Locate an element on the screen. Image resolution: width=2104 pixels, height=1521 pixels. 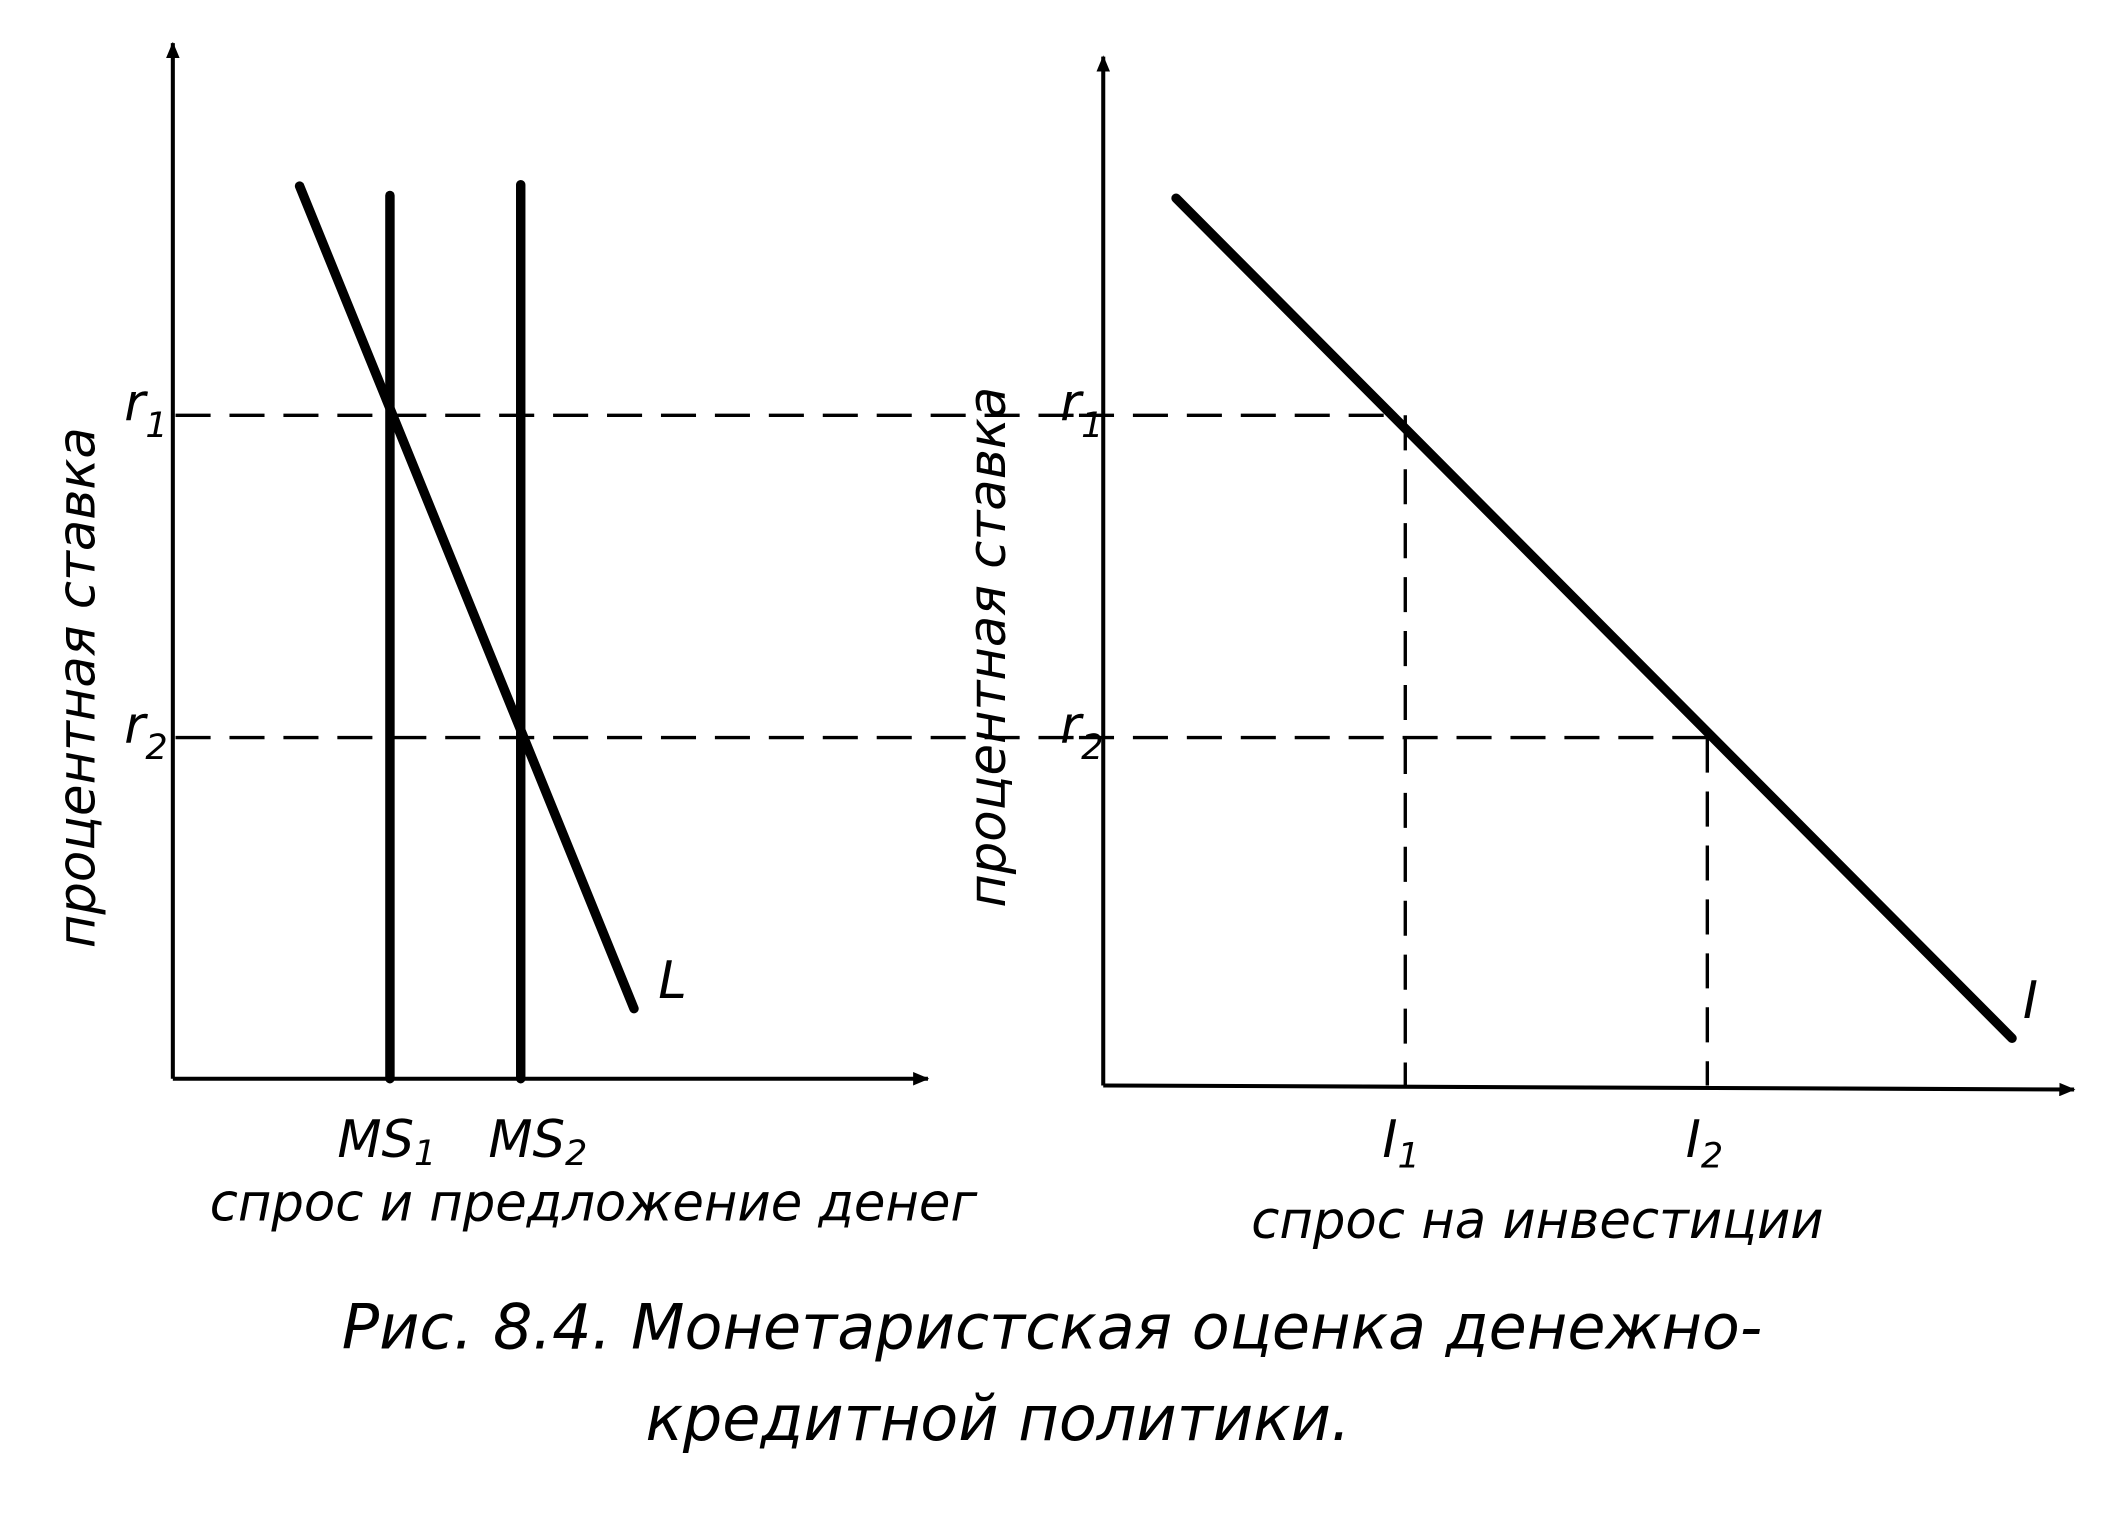
ms2-label: MS2 is located at coordinates (537, 1142).